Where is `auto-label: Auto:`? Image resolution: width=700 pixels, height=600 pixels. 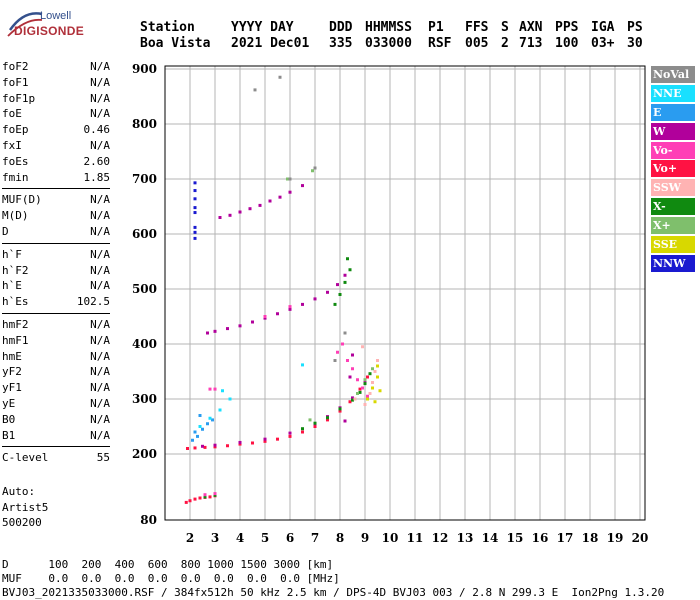
auto-label: Auto: is located at coordinates (19, 491).